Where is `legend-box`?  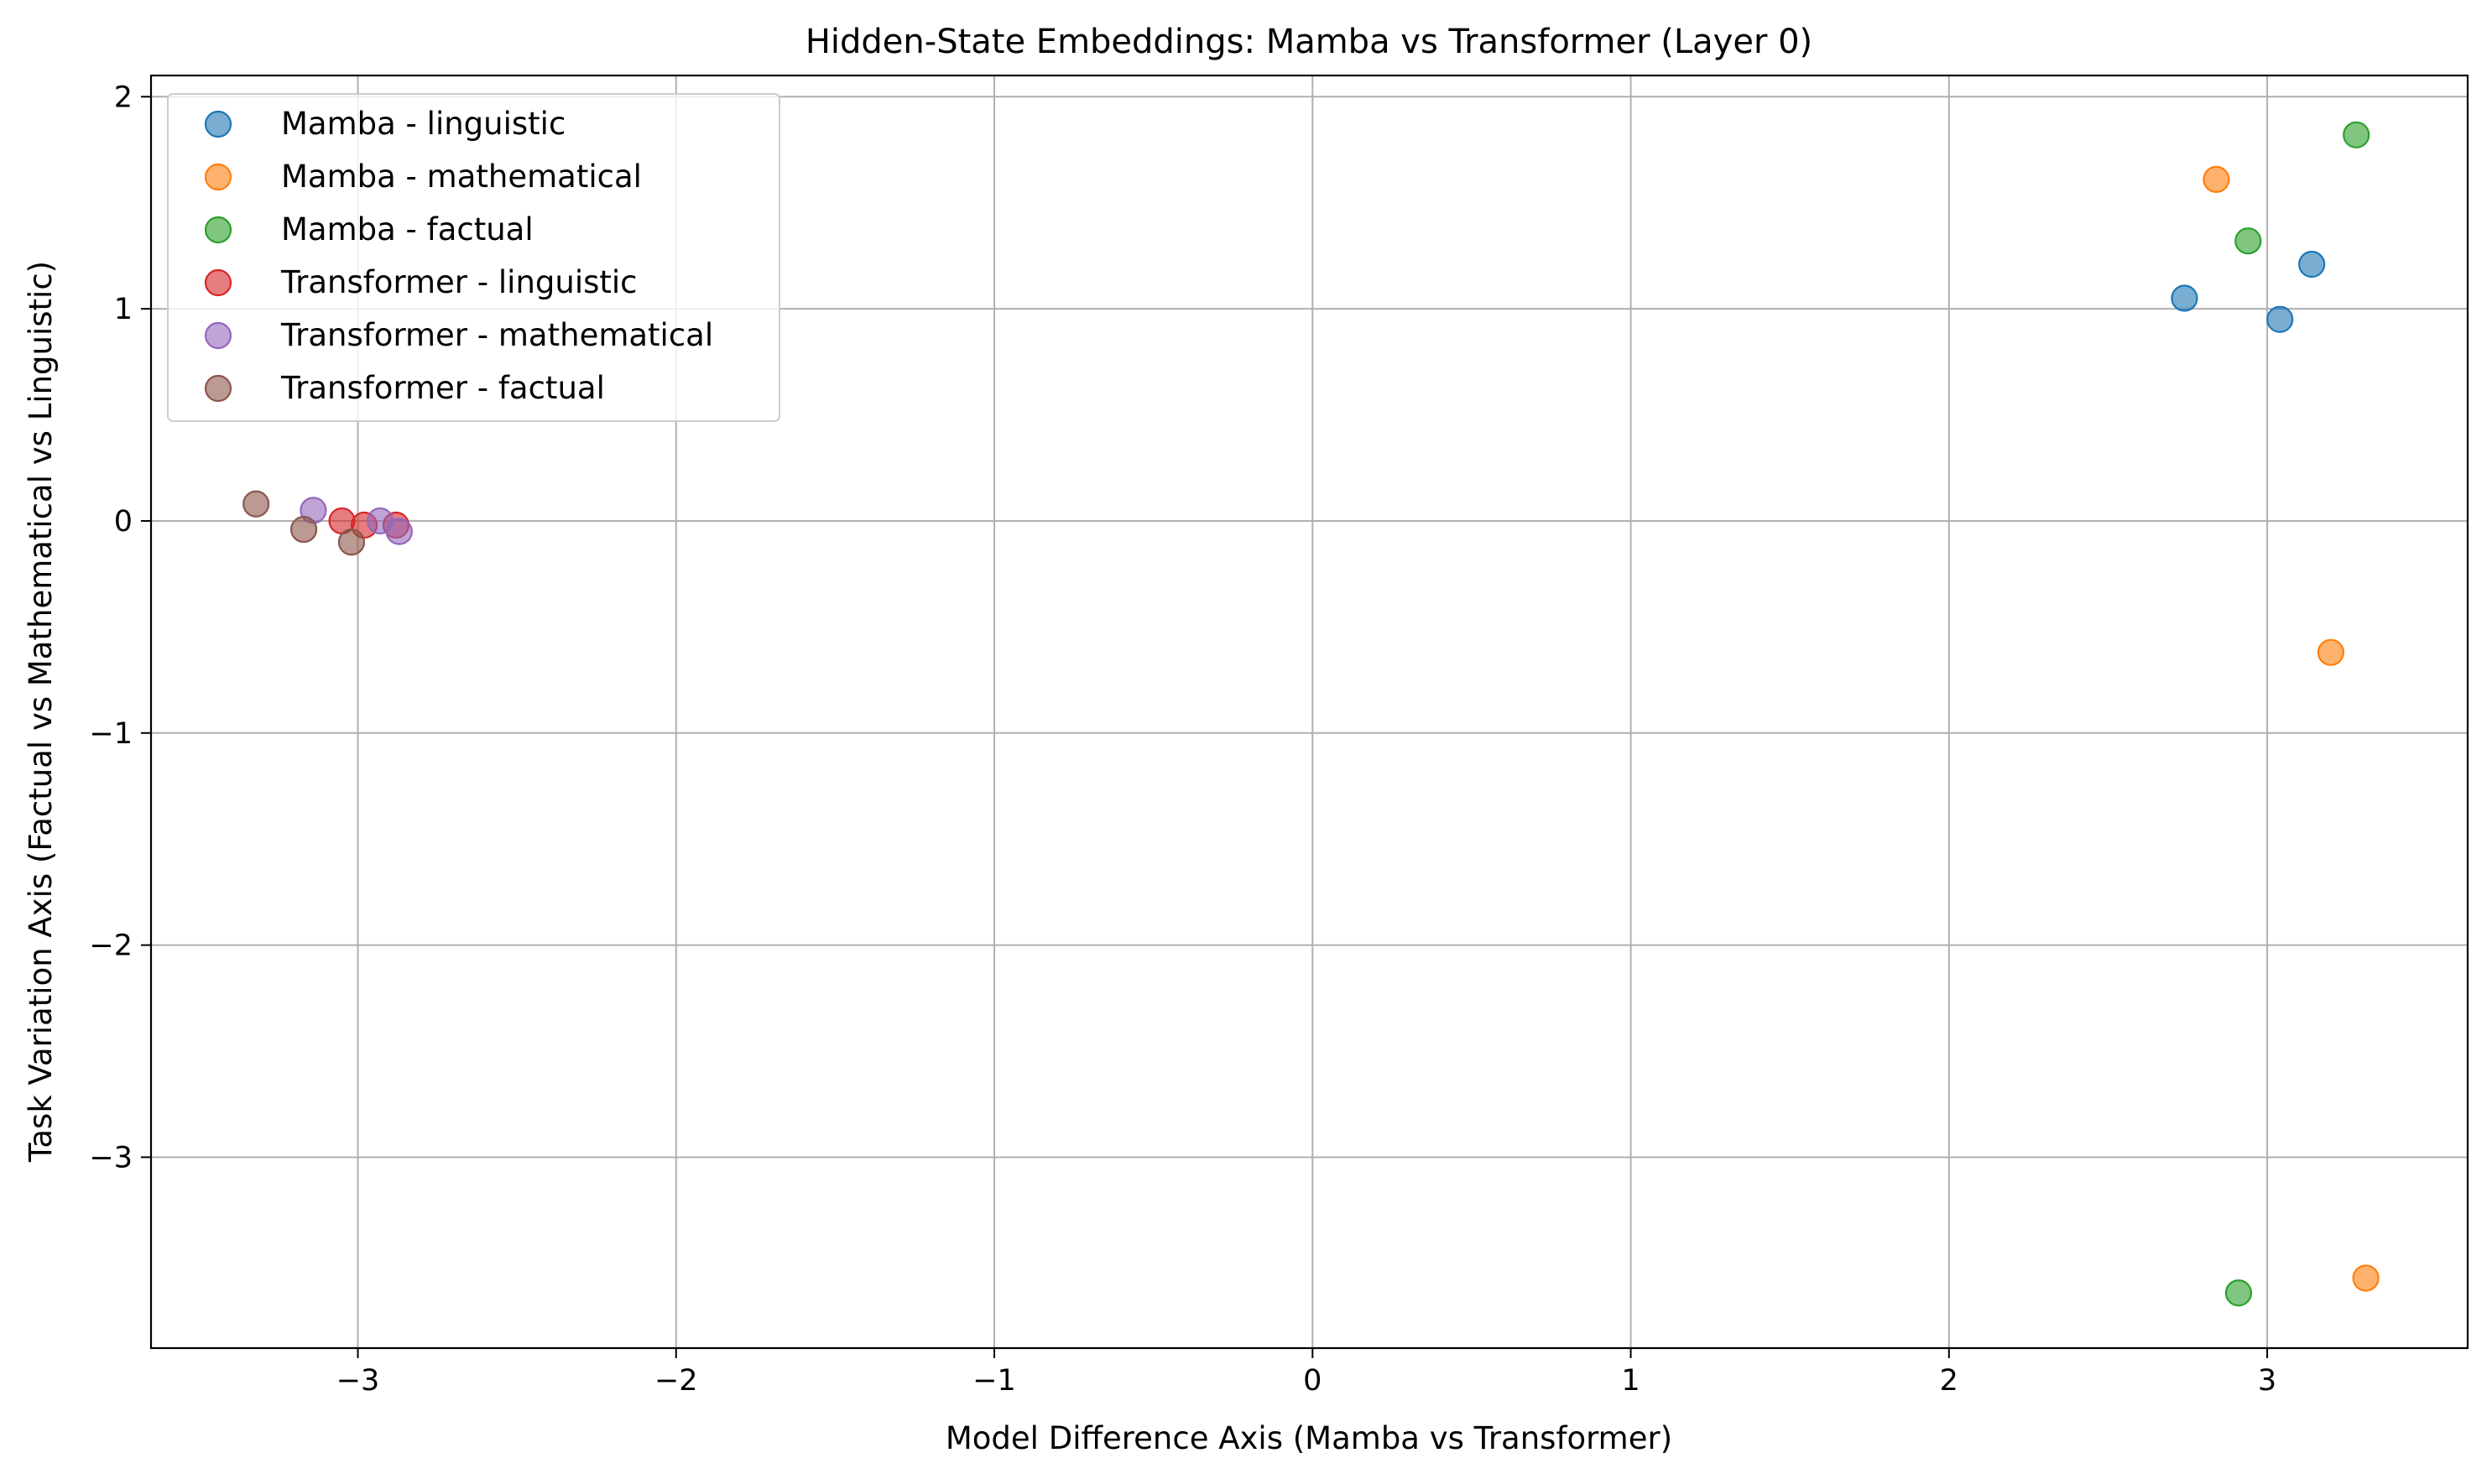 legend-box is located at coordinates (474, 257).